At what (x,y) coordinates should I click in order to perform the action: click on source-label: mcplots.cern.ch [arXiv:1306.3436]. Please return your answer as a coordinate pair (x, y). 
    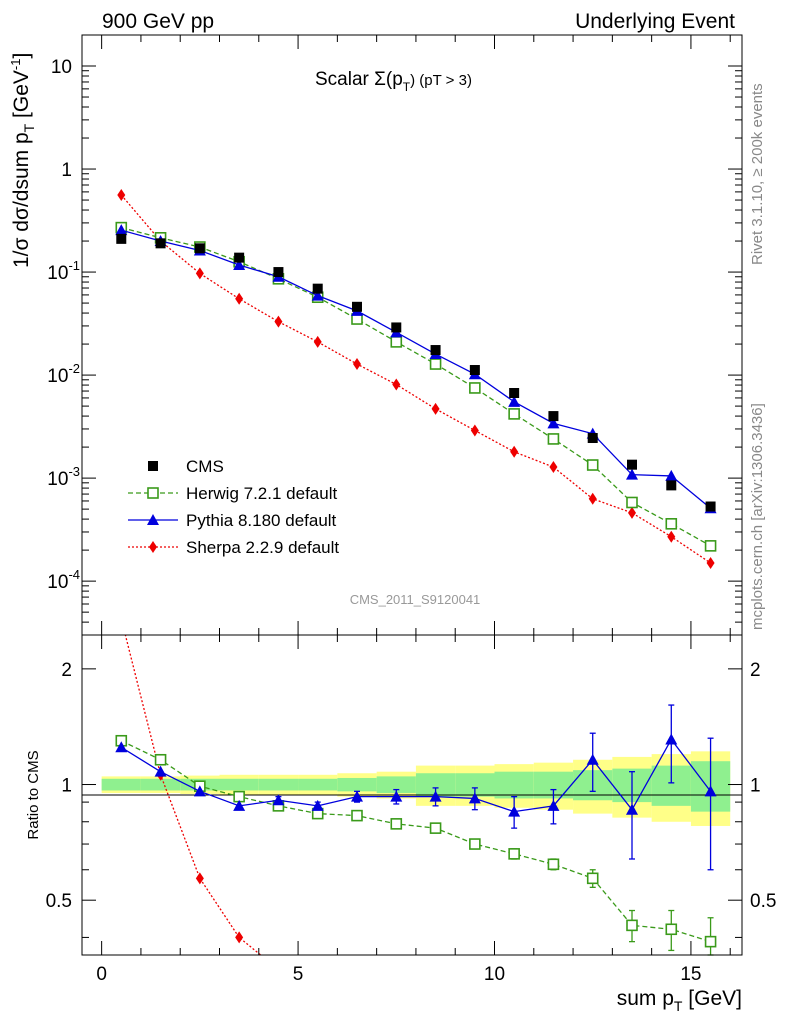
    Looking at the image, I should click on (757, 516).